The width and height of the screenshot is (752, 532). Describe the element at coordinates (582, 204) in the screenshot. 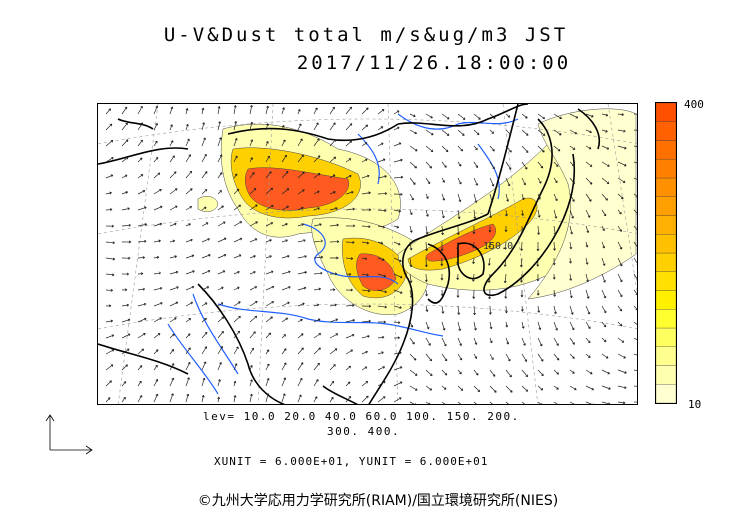

I see `dust-plume-japan-band` at that location.